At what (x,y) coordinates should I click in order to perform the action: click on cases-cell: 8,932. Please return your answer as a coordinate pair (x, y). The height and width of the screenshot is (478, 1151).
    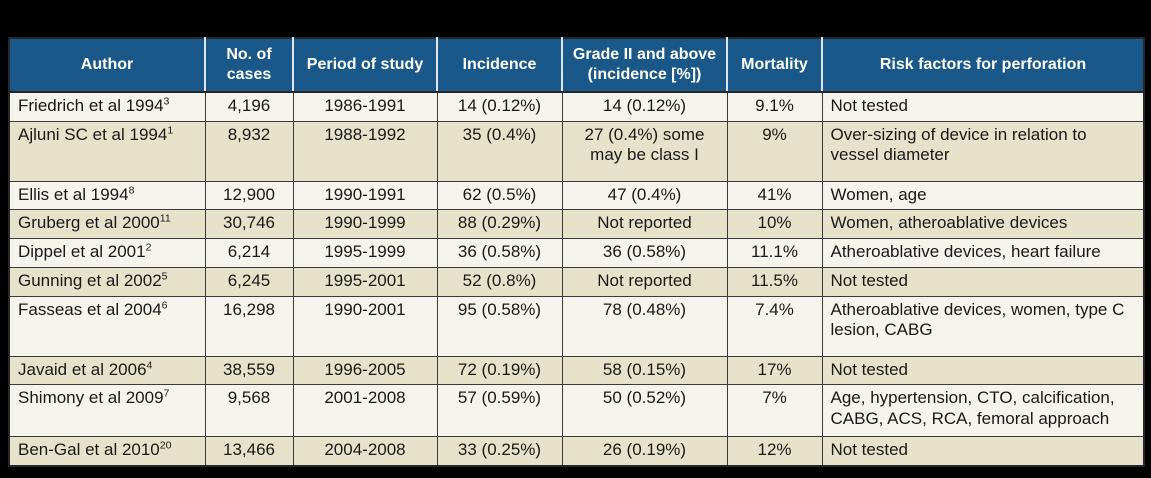
    Looking at the image, I should click on (249, 151).